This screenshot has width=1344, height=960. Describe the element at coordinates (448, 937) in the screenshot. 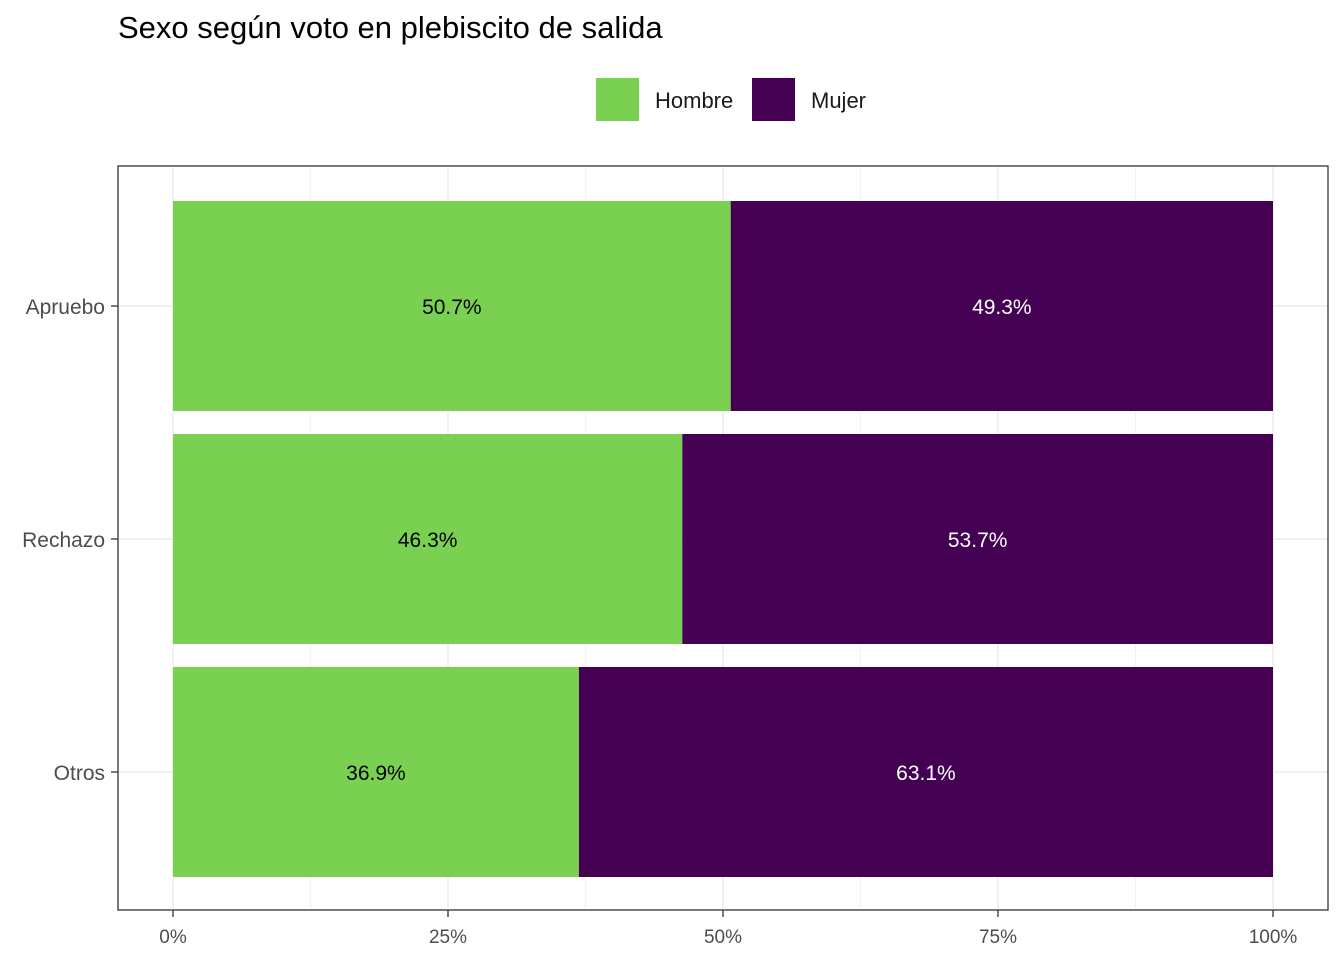

I see `x-tick-label: 25%` at that location.